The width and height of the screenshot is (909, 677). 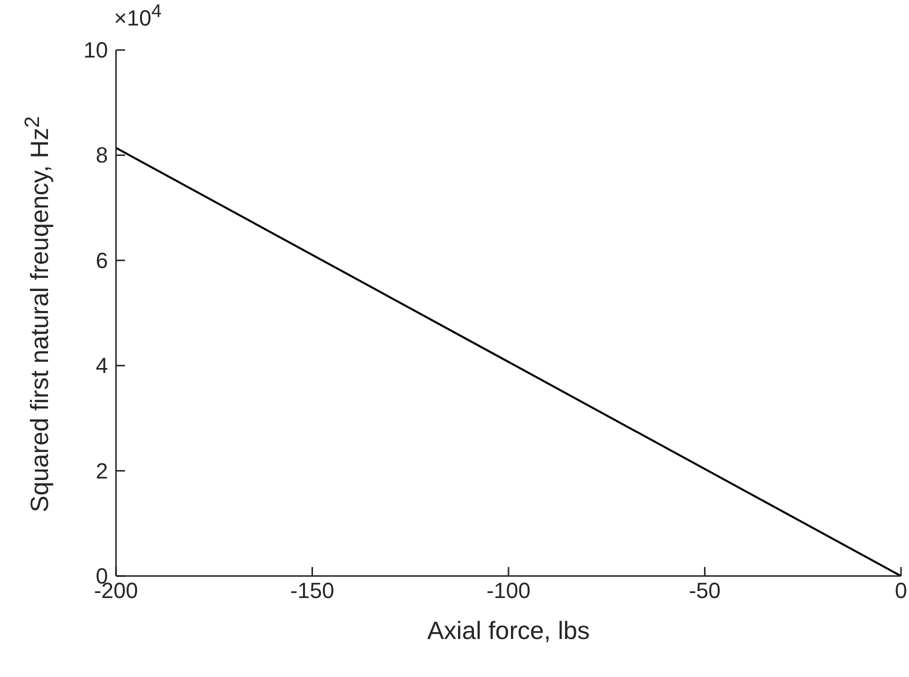 What do you see at coordinates (704, 590) in the screenshot?
I see `x-tick-label: -50` at bounding box center [704, 590].